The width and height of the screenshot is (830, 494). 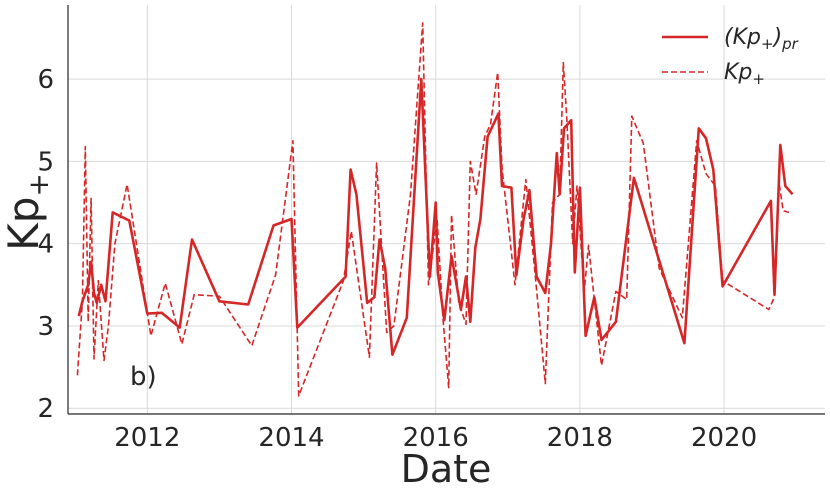 What do you see at coordinates (436, 438) in the screenshot?
I see `x-tick-label: 2016` at bounding box center [436, 438].